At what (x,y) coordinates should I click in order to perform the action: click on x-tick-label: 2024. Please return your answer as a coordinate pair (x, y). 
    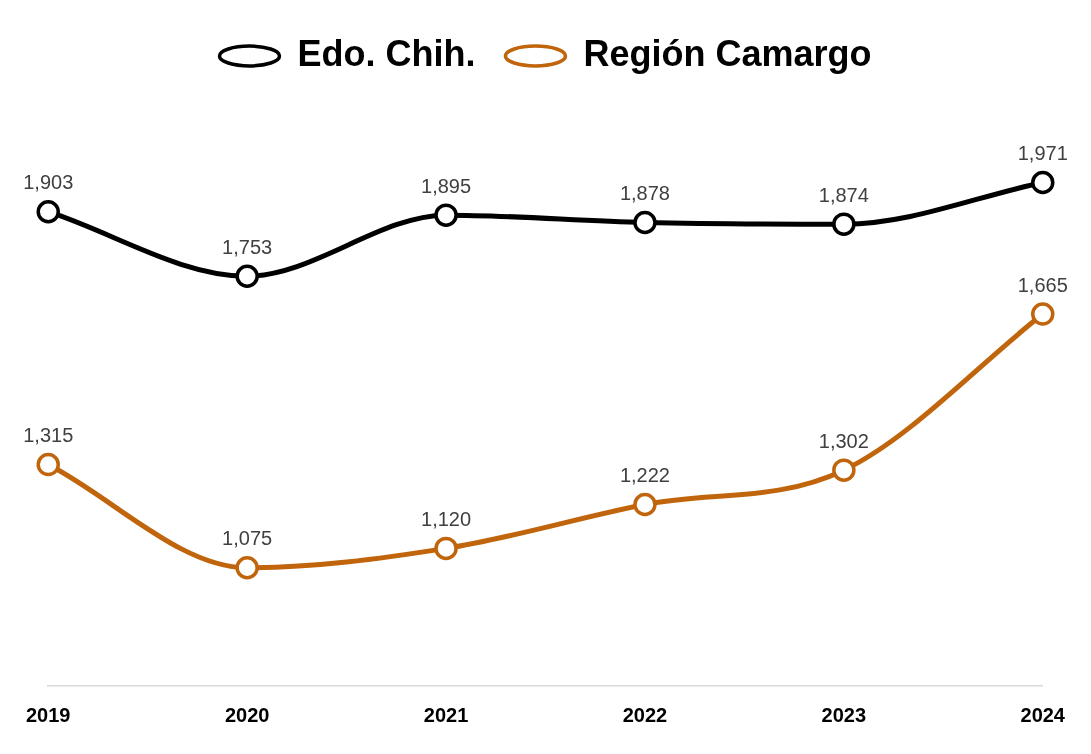
    Looking at the image, I should click on (1043, 714).